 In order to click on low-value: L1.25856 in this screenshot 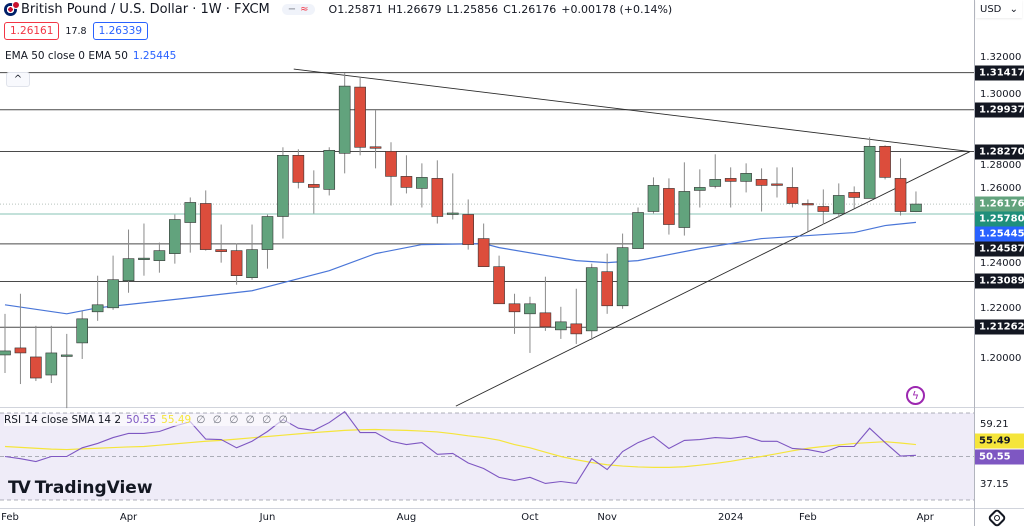, I will do `click(472, 9)`.